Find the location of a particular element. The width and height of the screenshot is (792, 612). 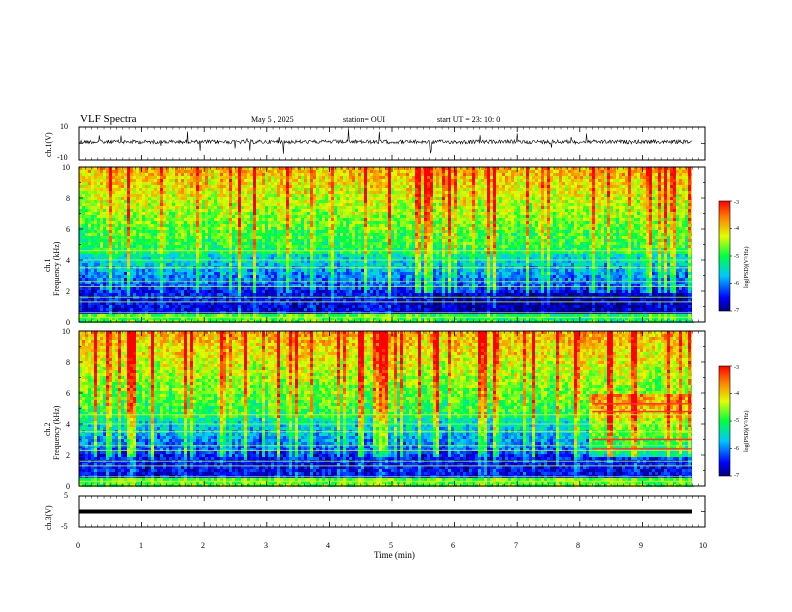

cb1-tick-m5: -5 is located at coordinates (736, 257).